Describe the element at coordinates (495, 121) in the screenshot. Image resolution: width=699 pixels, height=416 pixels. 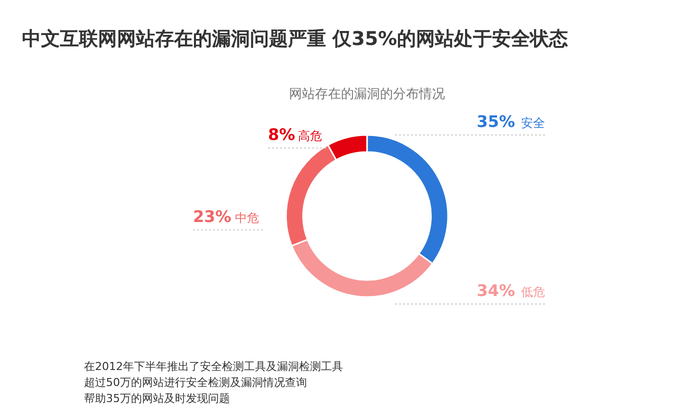
I see `data-label: 35%` at that location.